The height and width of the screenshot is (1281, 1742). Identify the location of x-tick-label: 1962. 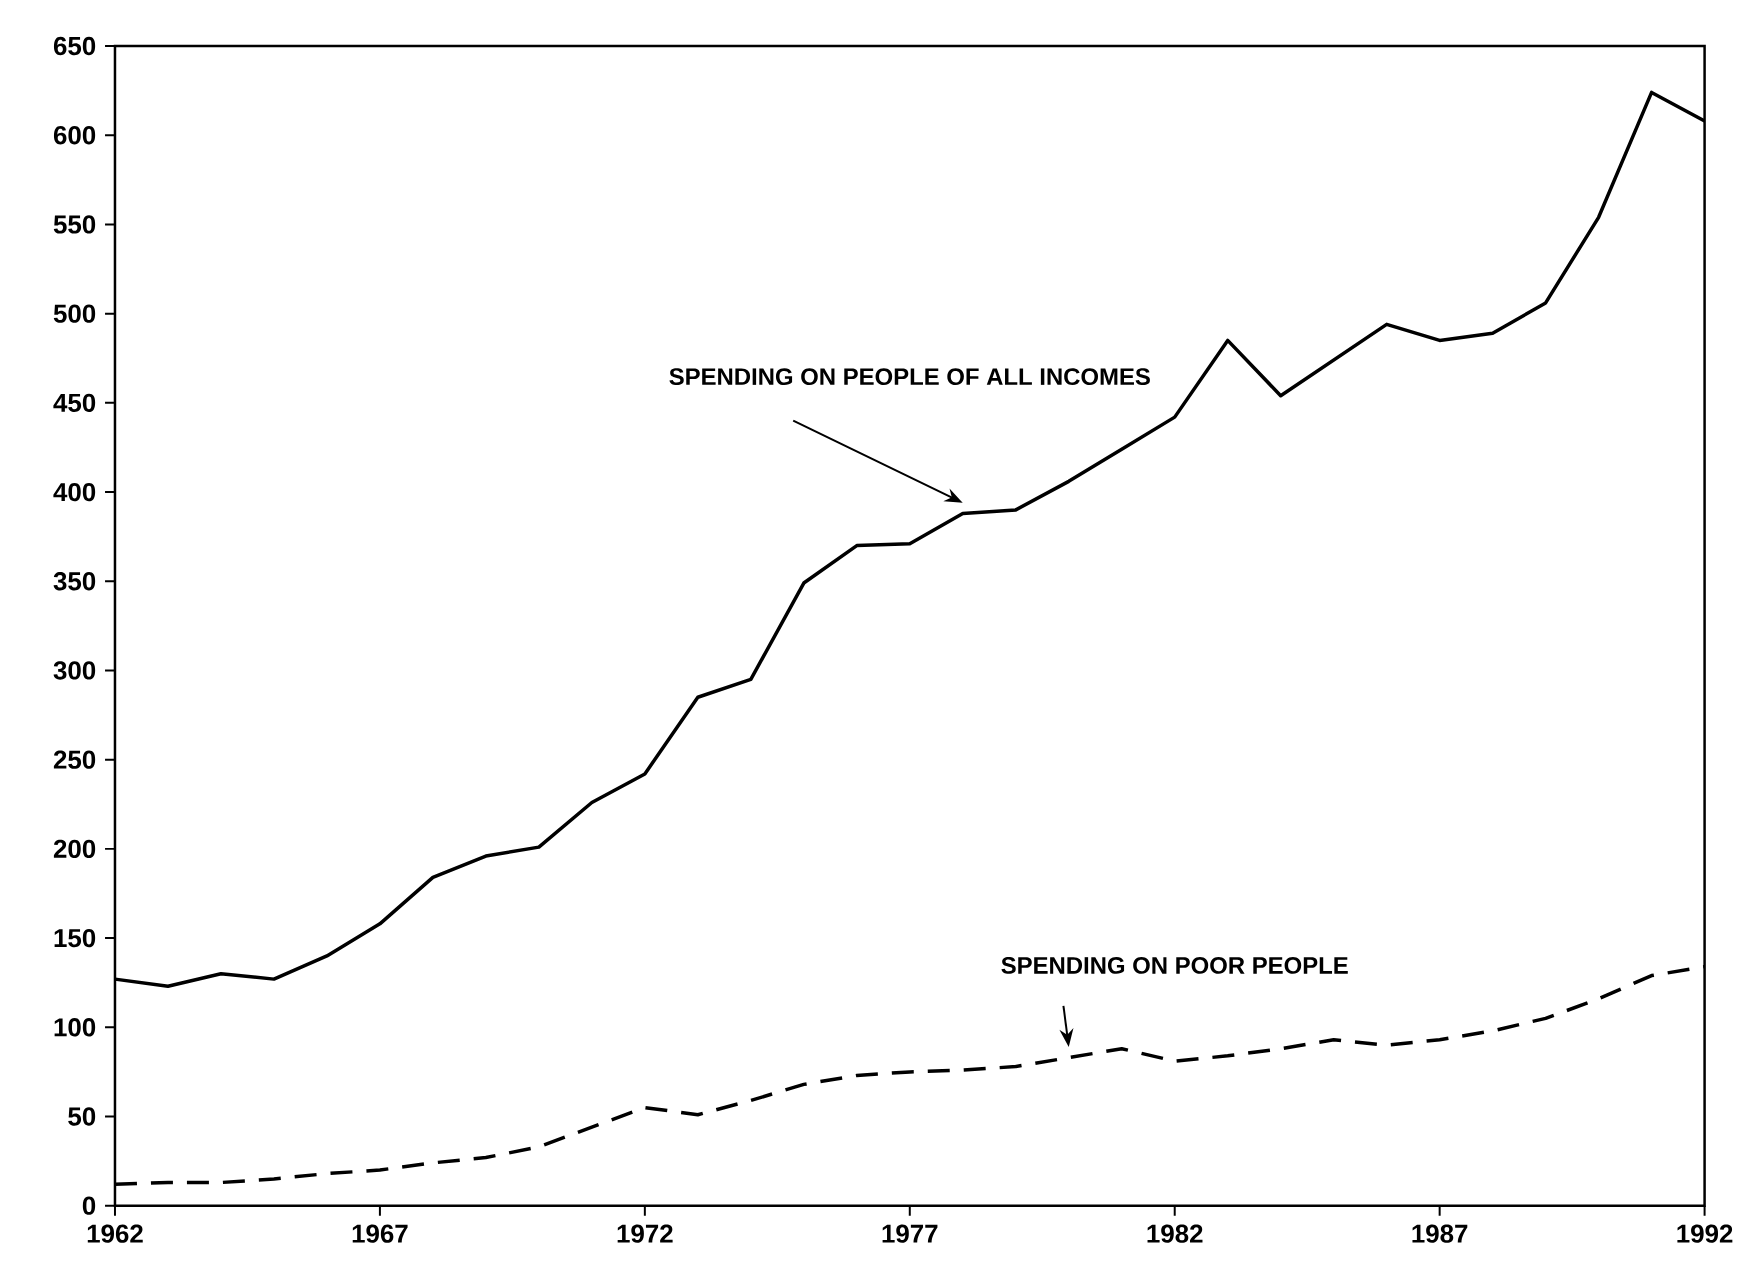
(115, 1234).